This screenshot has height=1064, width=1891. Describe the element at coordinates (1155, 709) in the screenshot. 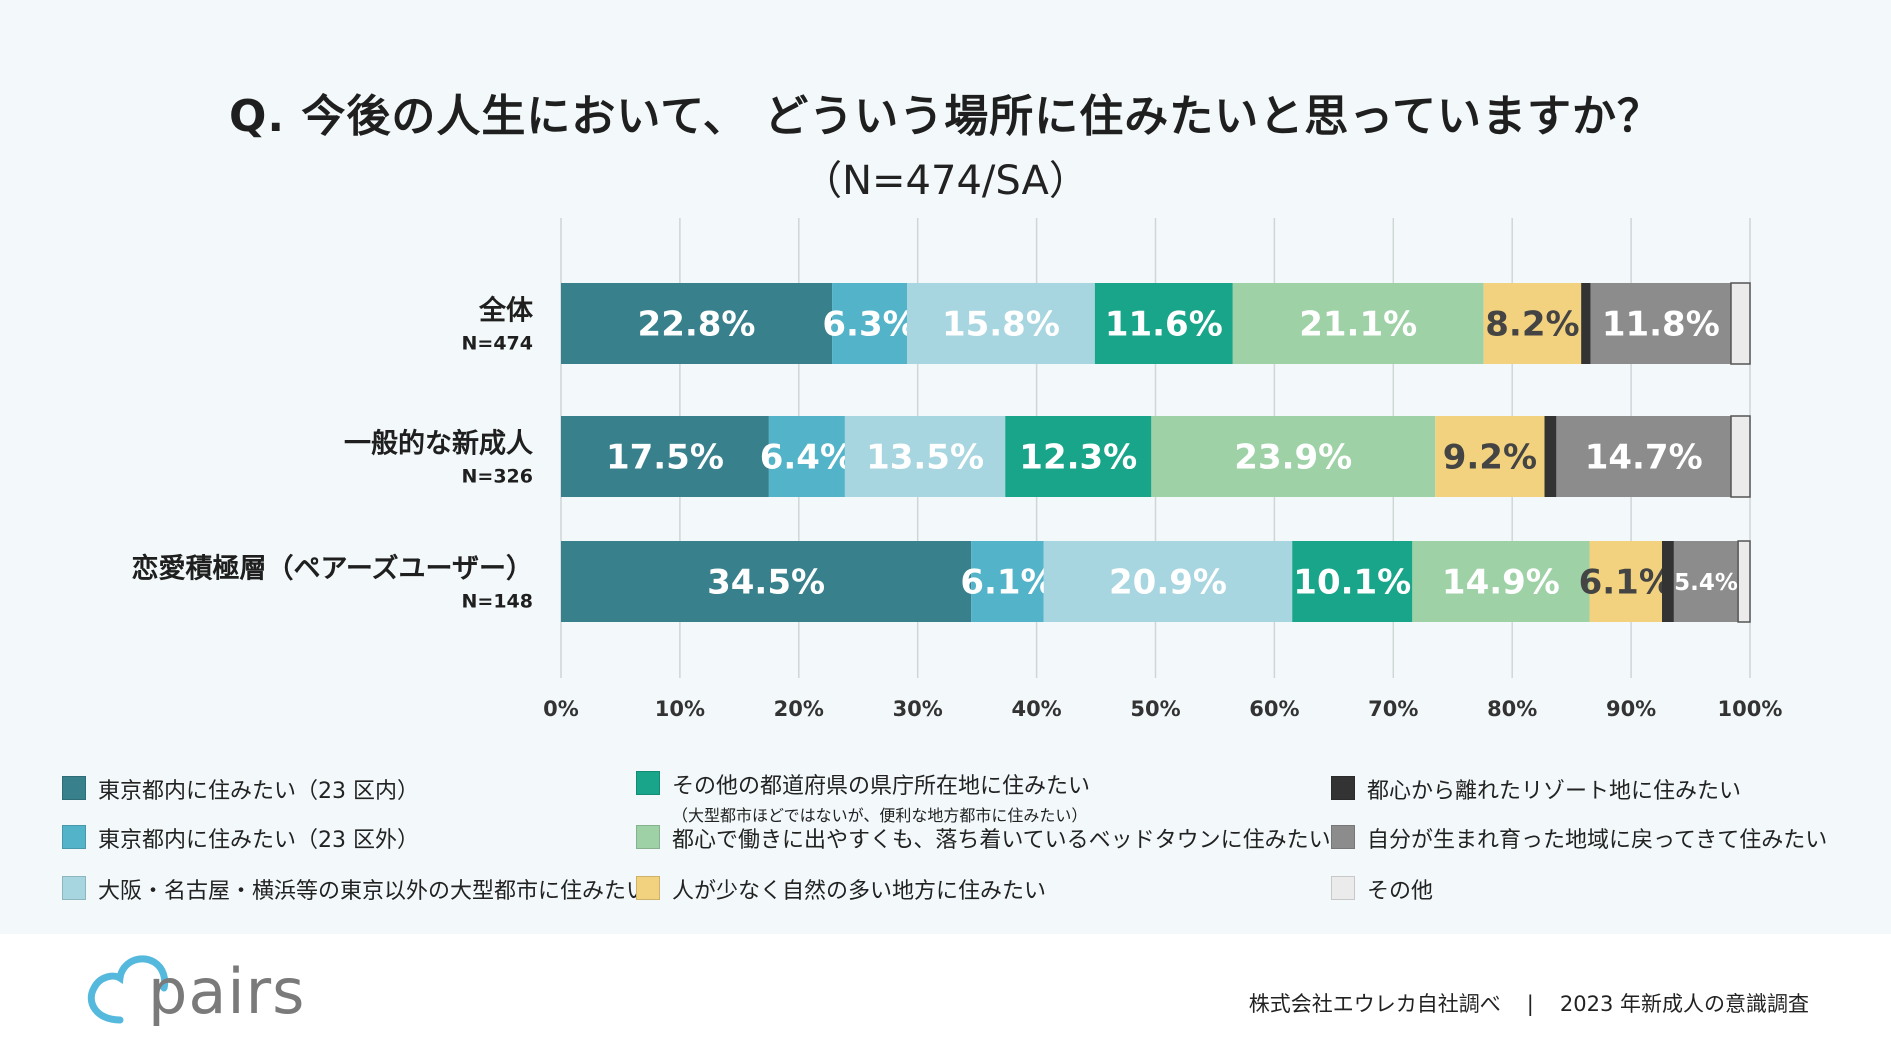

I see `x-tick-label: 50%` at that location.